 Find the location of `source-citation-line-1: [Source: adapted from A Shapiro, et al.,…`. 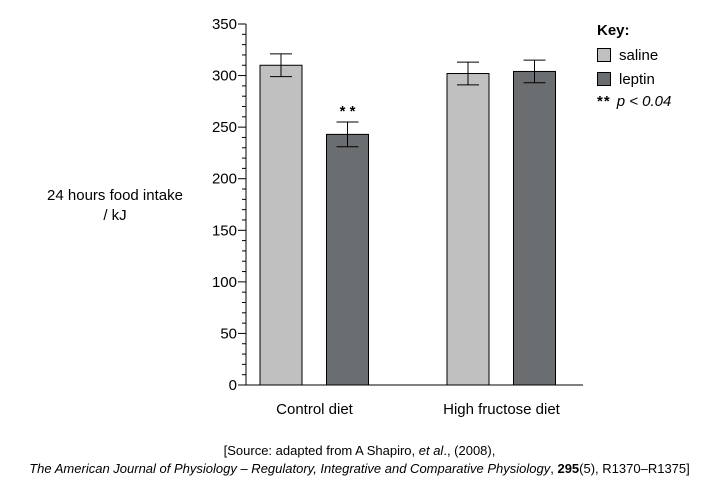

source-citation-line-1: [Source: adapted from A Shapiro, et al.,… is located at coordinates (359, 450).